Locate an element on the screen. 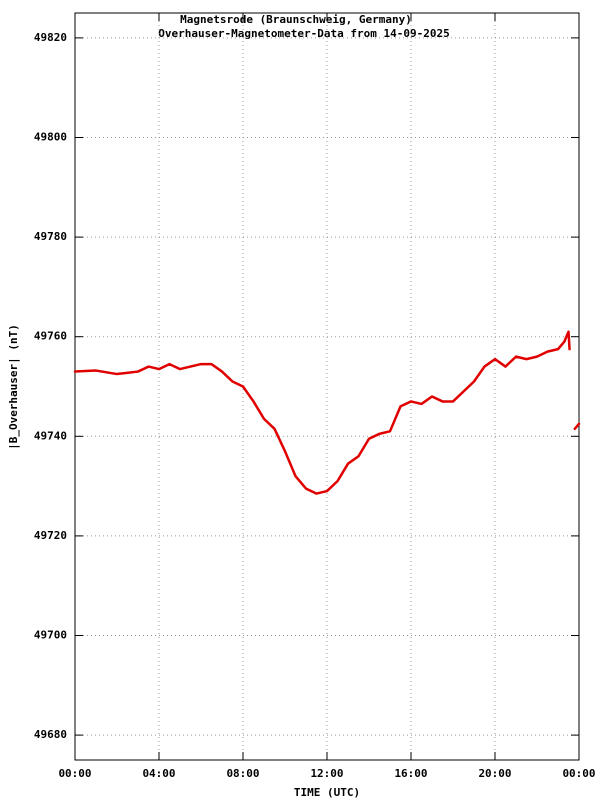 The width and height of the screenshot is (600, 800). x-tick-label: 04:00 is located at coordinates (158, 773).